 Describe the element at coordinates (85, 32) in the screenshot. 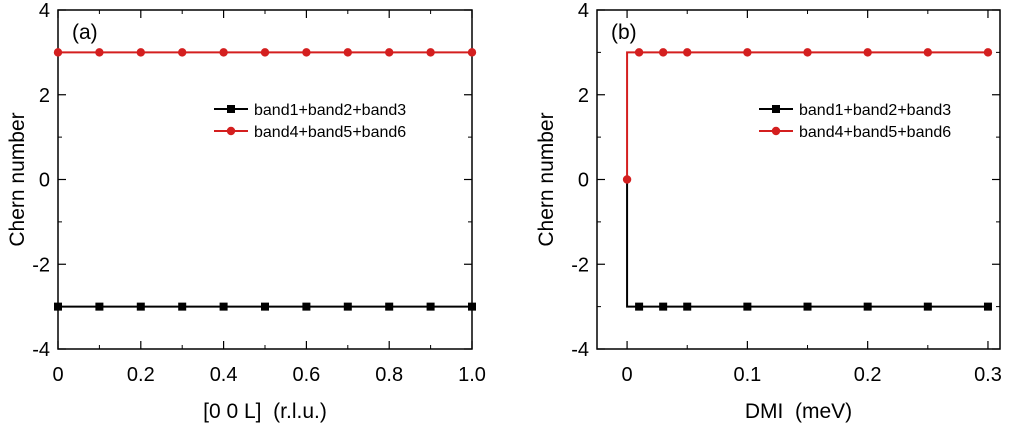

I see `panel-label: (a)` at that location.